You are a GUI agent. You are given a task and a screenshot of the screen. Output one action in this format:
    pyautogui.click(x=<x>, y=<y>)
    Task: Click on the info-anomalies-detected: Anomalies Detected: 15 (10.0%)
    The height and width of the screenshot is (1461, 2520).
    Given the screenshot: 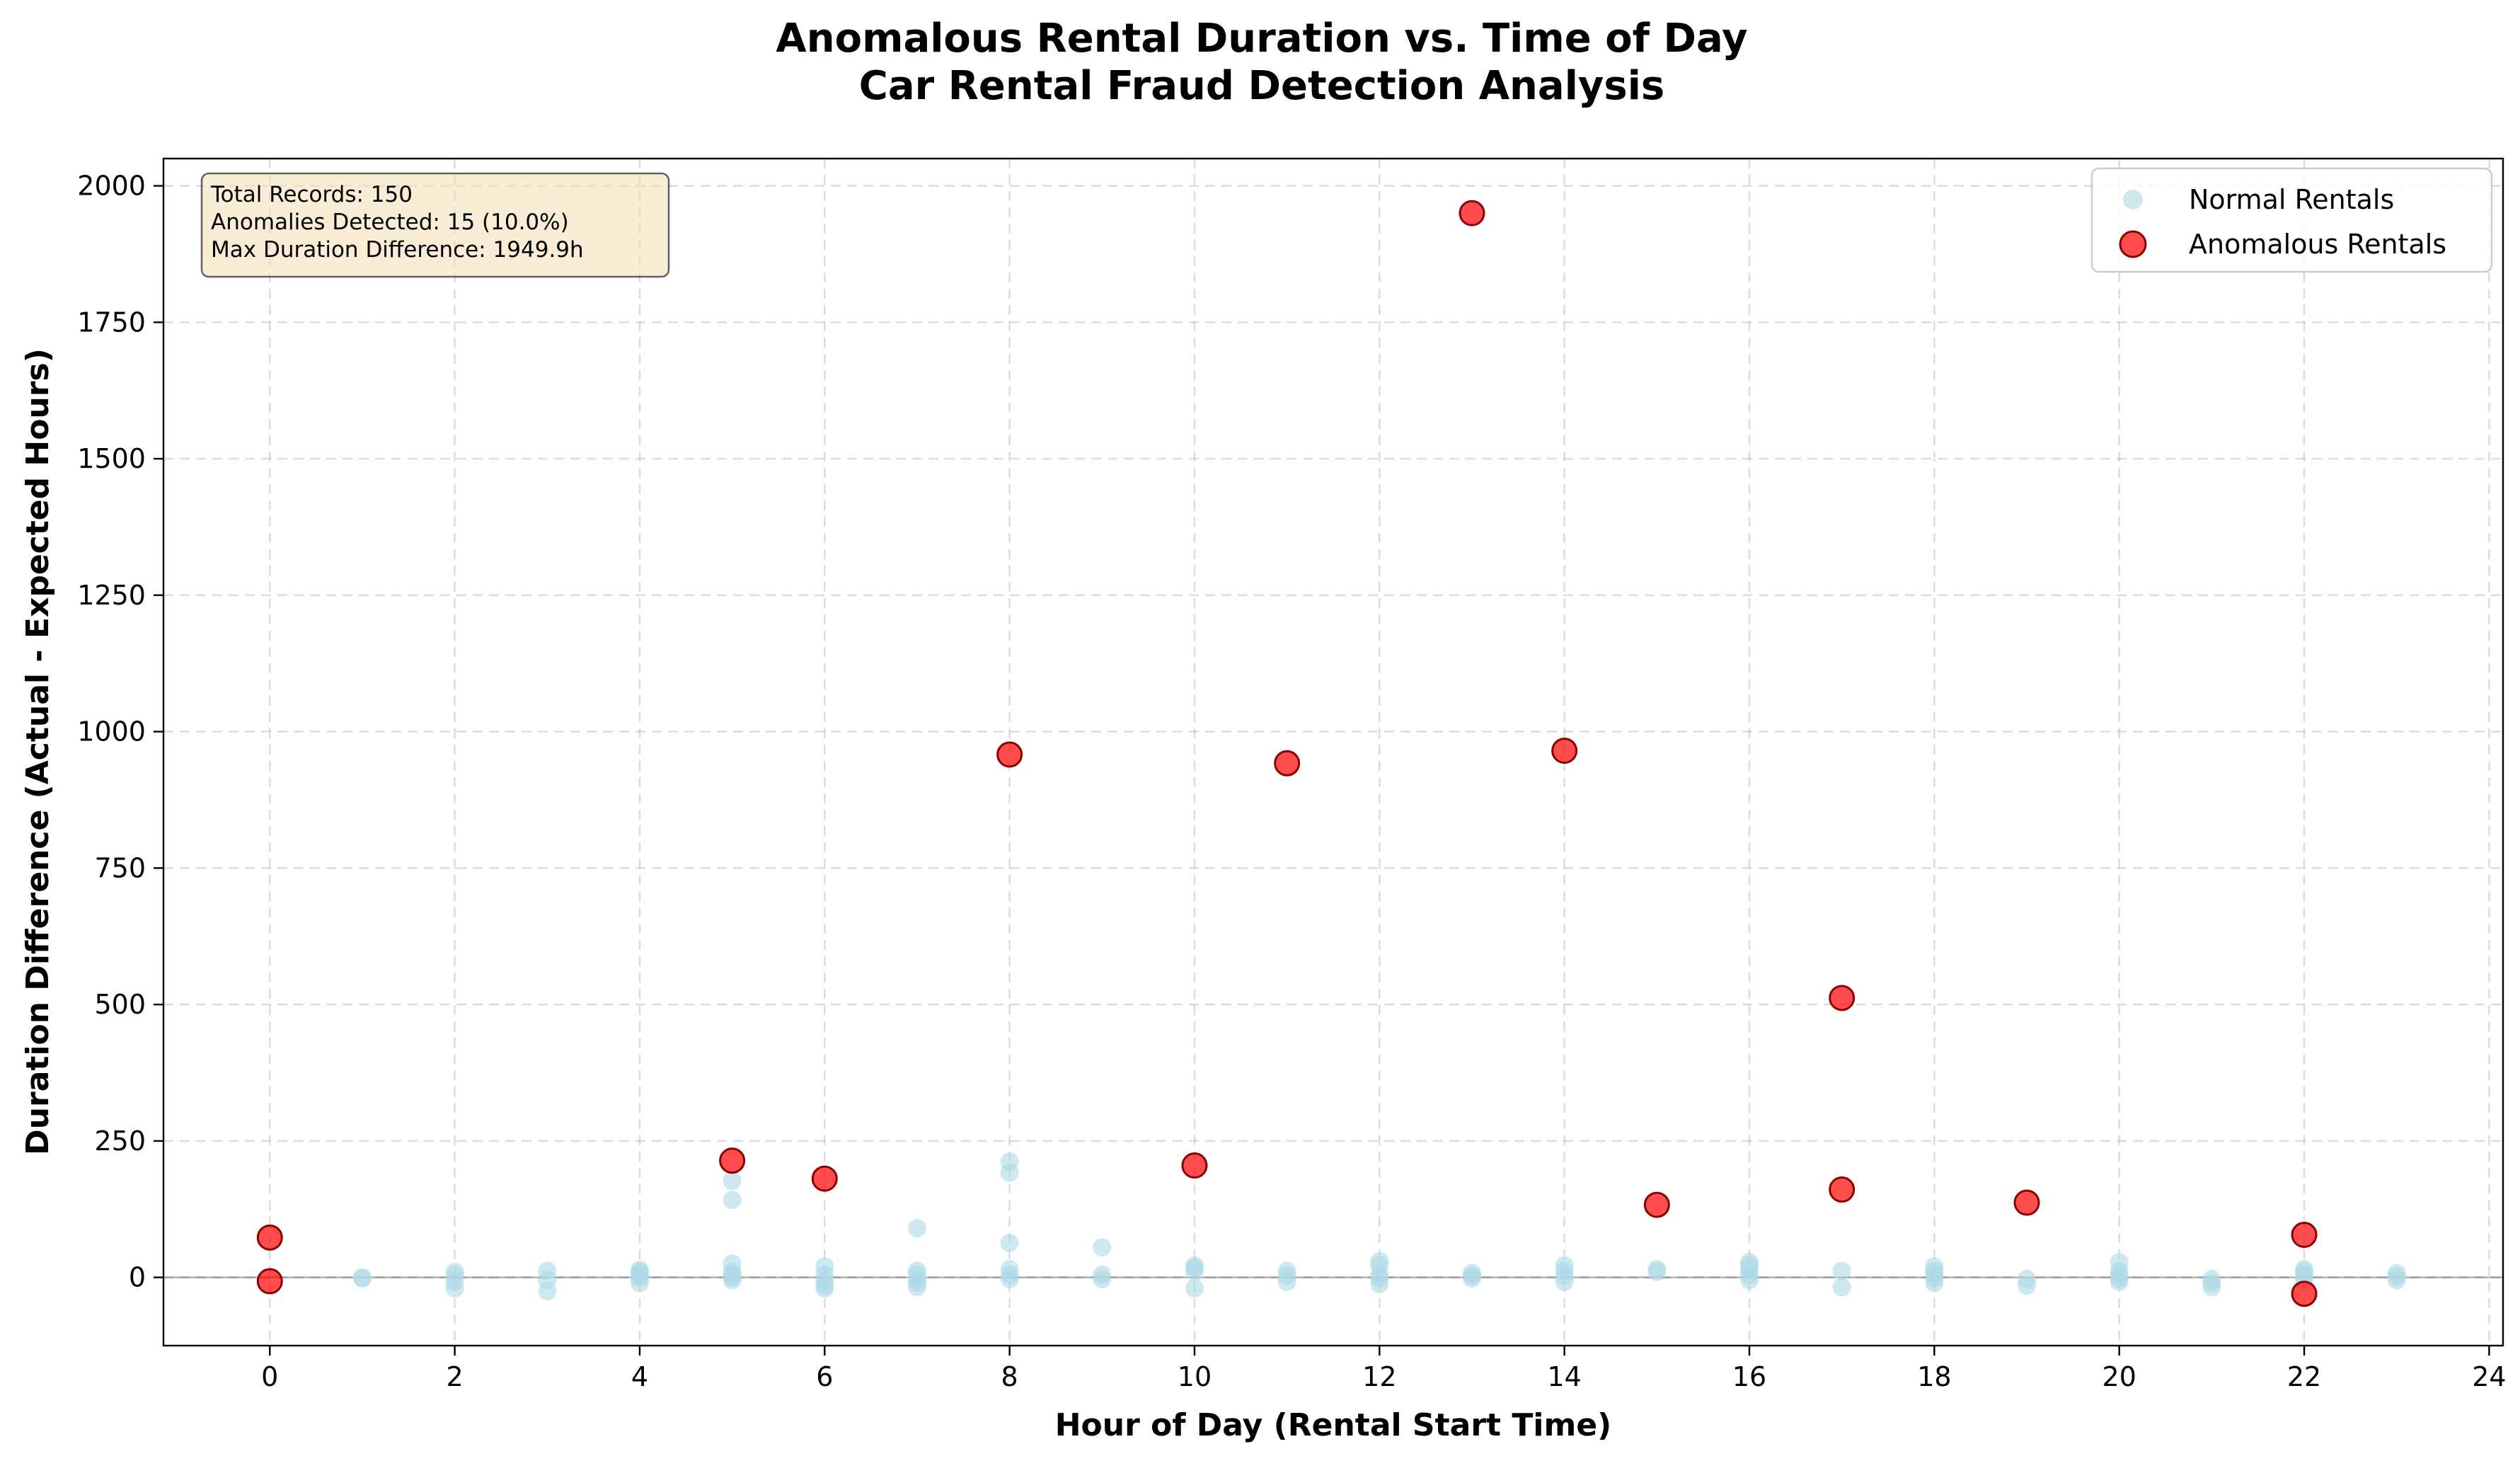 What is the action you would take?
    pyautogui.click(x=390, y=222)
    